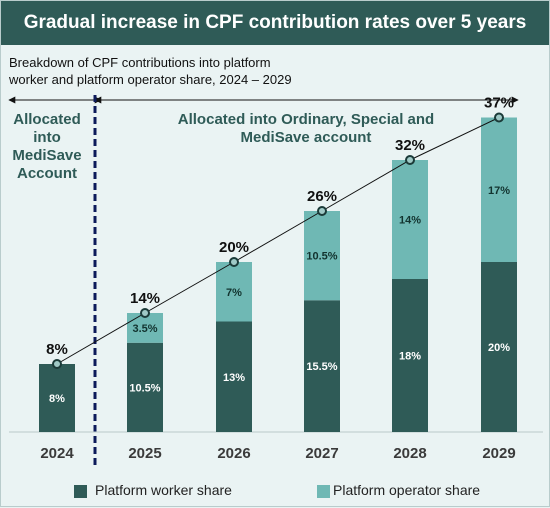  What do you see at coordinates (321, 453) in the screenshot?
I see `x-tick-2027: 2027` at bounding box center [321, 453].